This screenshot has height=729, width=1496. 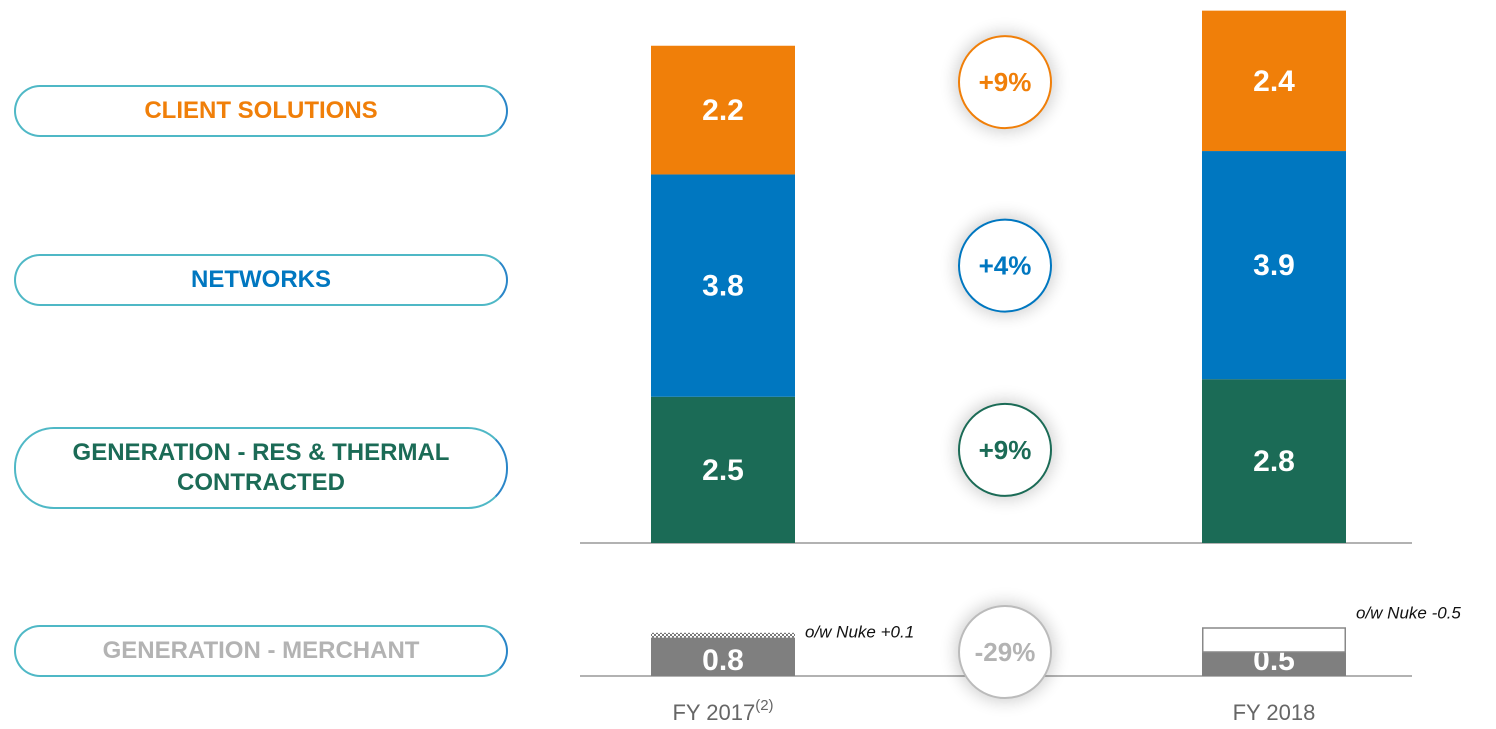 I want to click on nuke-label: o/w Nuke +0.1, so click(x=859, y=631).